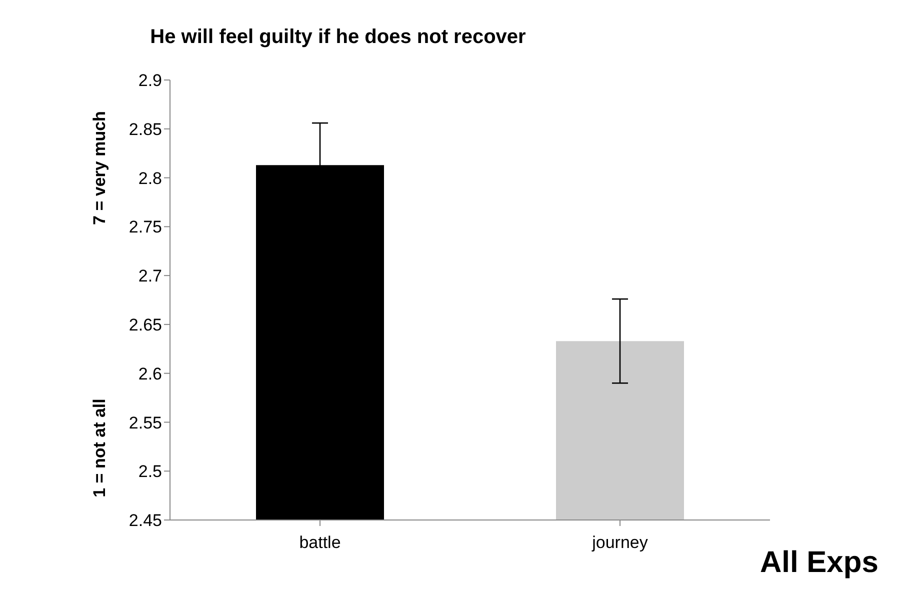 The height and width of the screenshot is (590, 921). I want to click on x-tick-label: journey, so click(619, 542).